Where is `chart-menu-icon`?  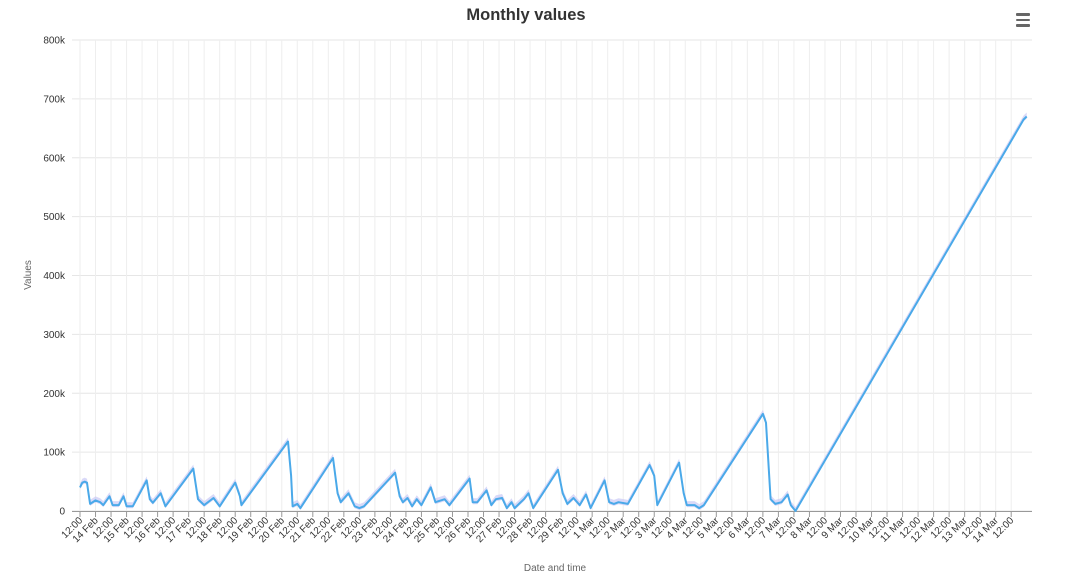
chart-menu-icon is located at coordinates (1023, 20).